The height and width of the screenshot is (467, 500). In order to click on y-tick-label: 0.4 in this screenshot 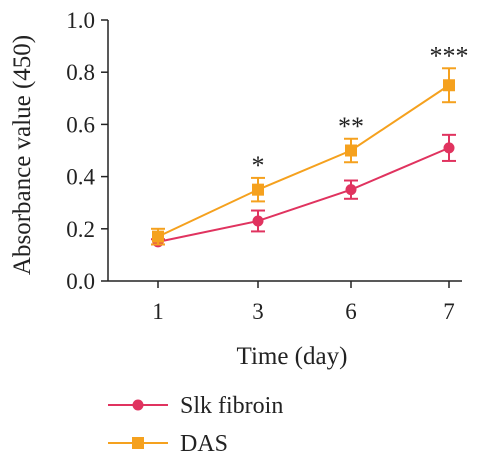, I will do `click(80, 177)`.